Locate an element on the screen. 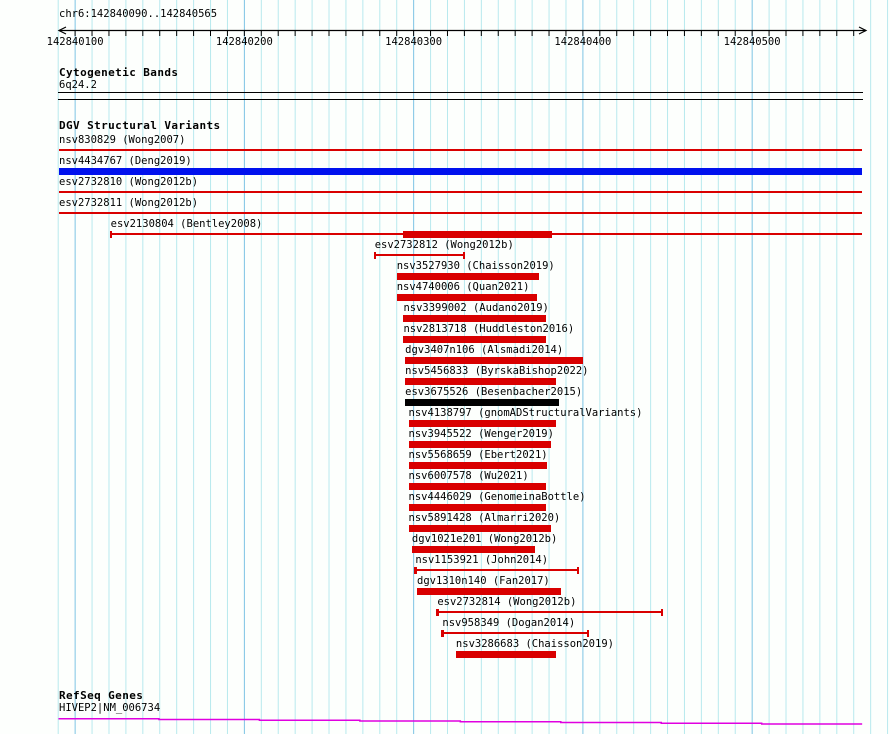 This screenshot has width=890, height=734. region-label: chr6:142840090..142840565 is located at coordinates (138, 14).